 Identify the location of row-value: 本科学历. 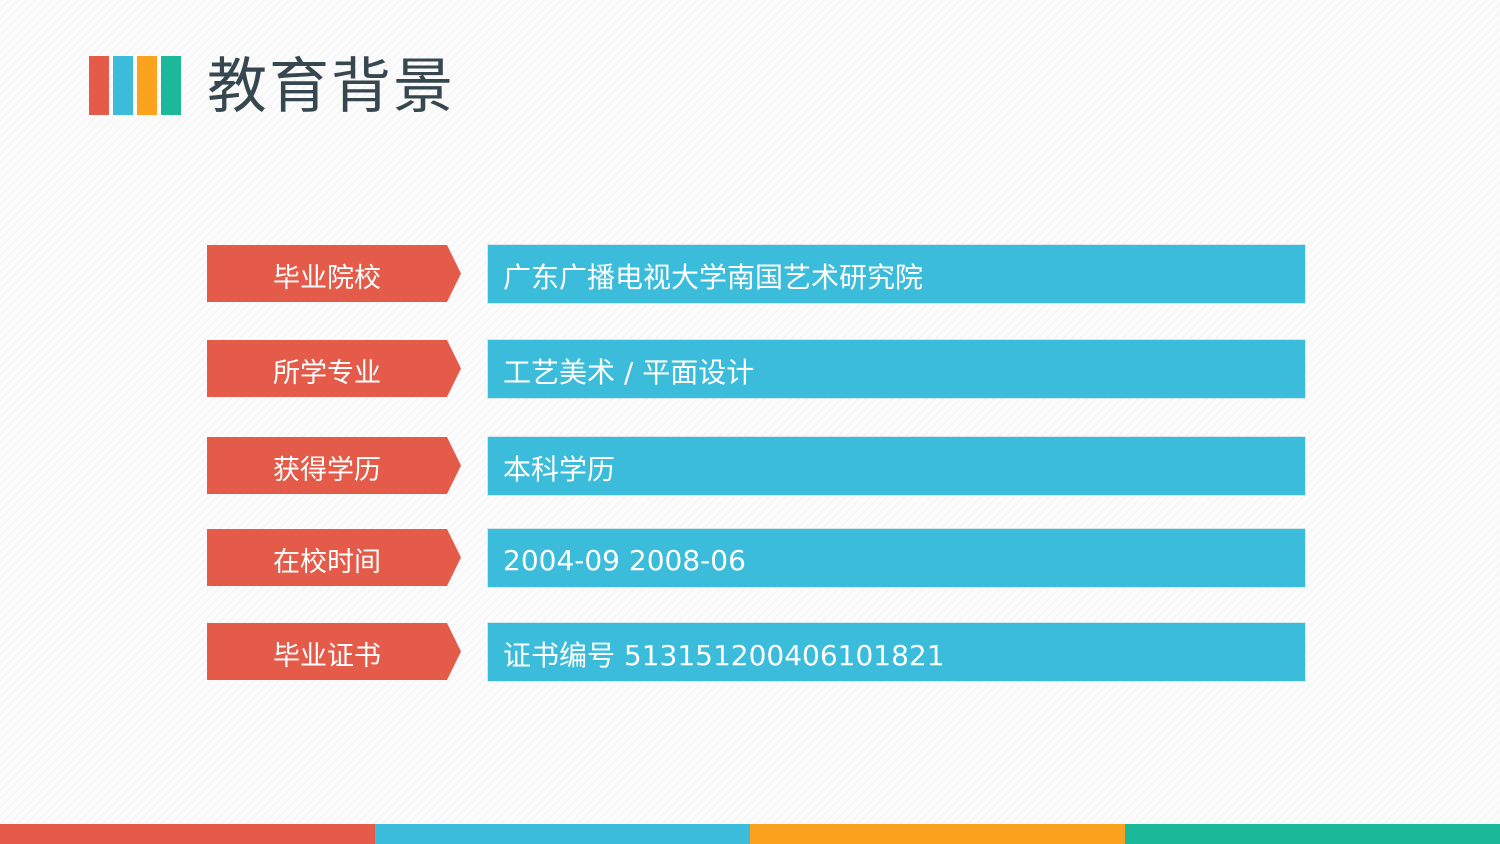
(896, 466).